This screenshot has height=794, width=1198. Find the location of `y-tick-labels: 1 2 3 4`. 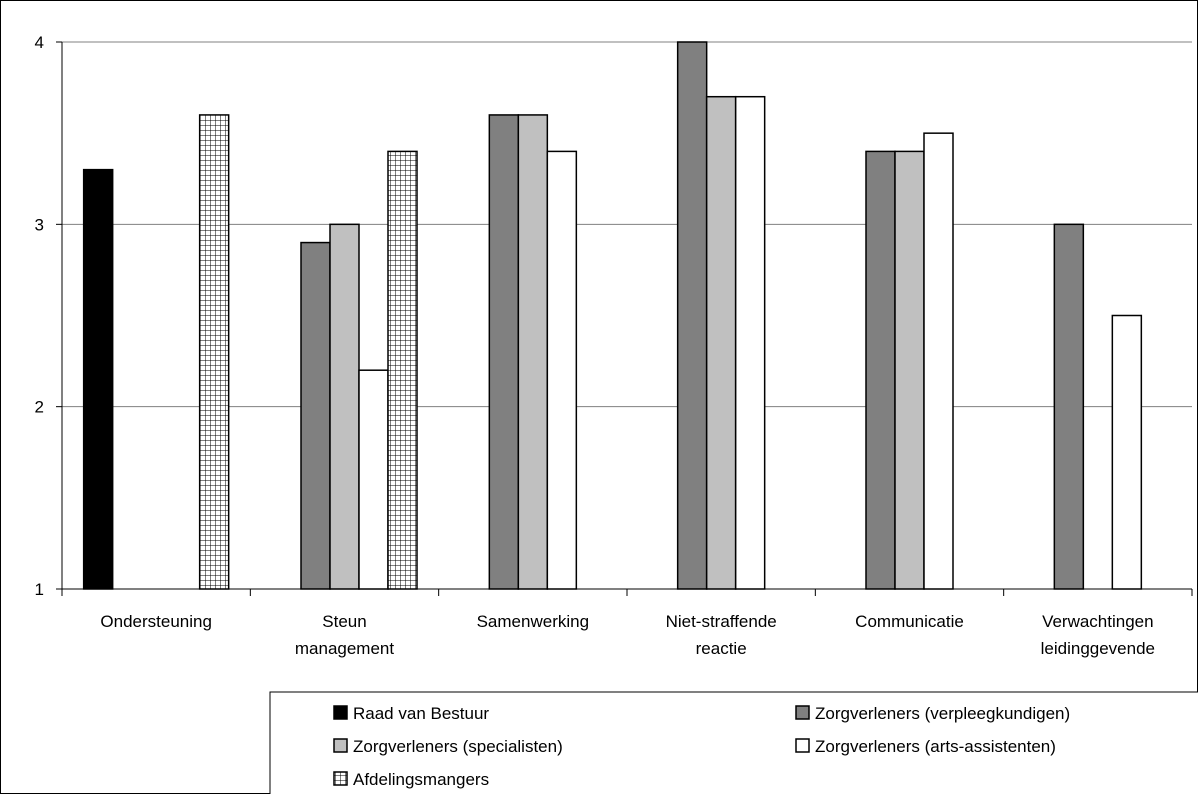

y-tick-labels: 1 2 3 4 is located at coordinates (39, 316).